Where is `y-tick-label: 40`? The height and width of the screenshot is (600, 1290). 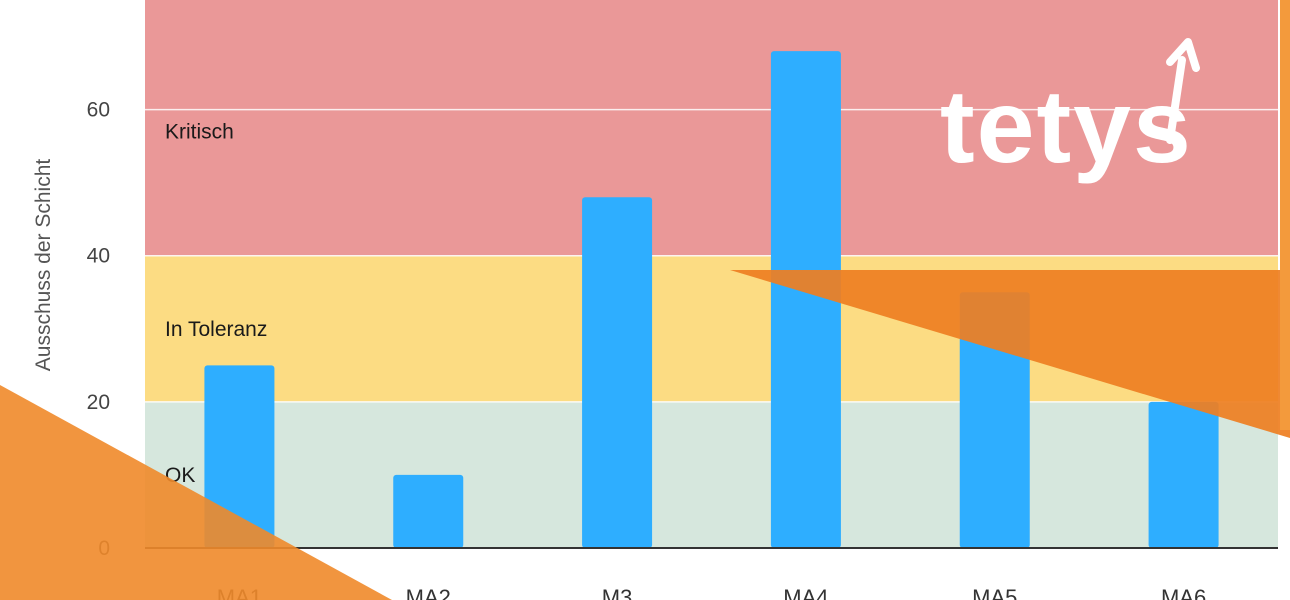 y-tick-label: 40 is located at coordinates (98, 256).